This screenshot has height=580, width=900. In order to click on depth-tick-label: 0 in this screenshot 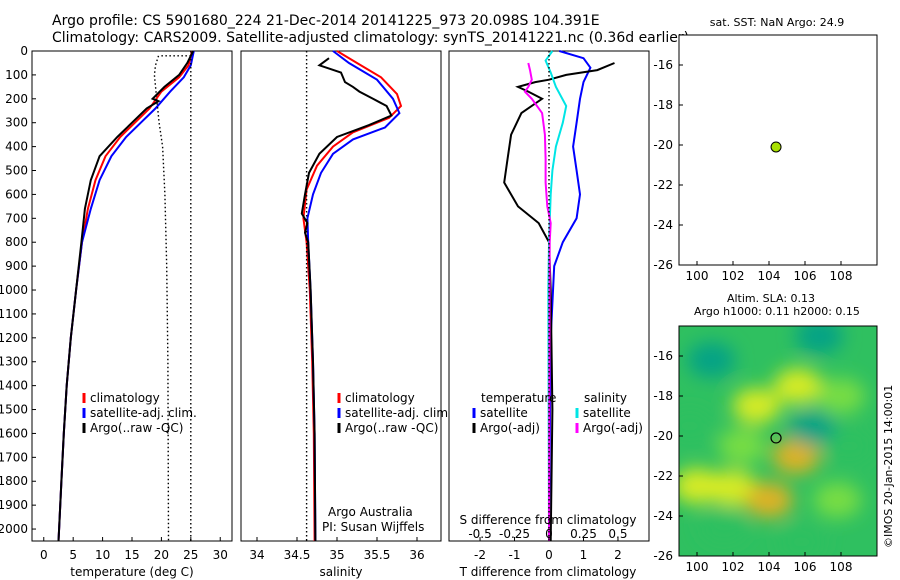, I will do `click(24, 51)`.